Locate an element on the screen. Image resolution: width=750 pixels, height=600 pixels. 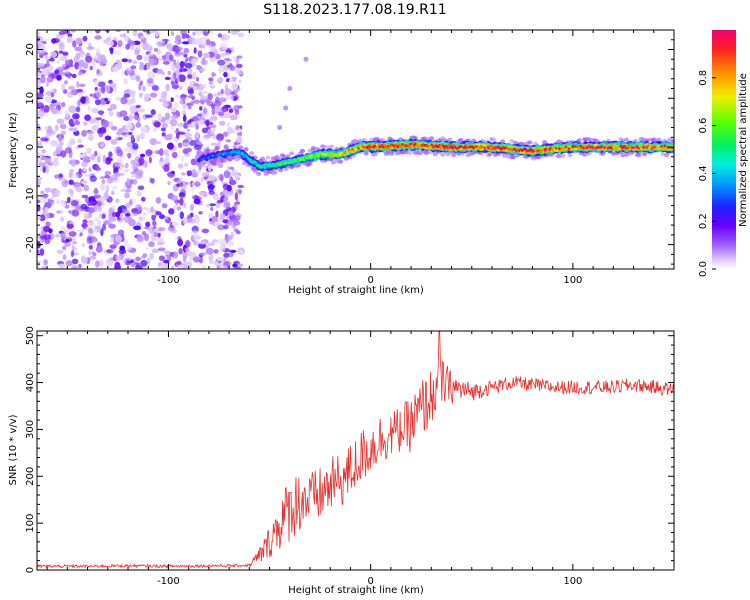
y-tick-label: 200 is located at coordinates (30, 476).